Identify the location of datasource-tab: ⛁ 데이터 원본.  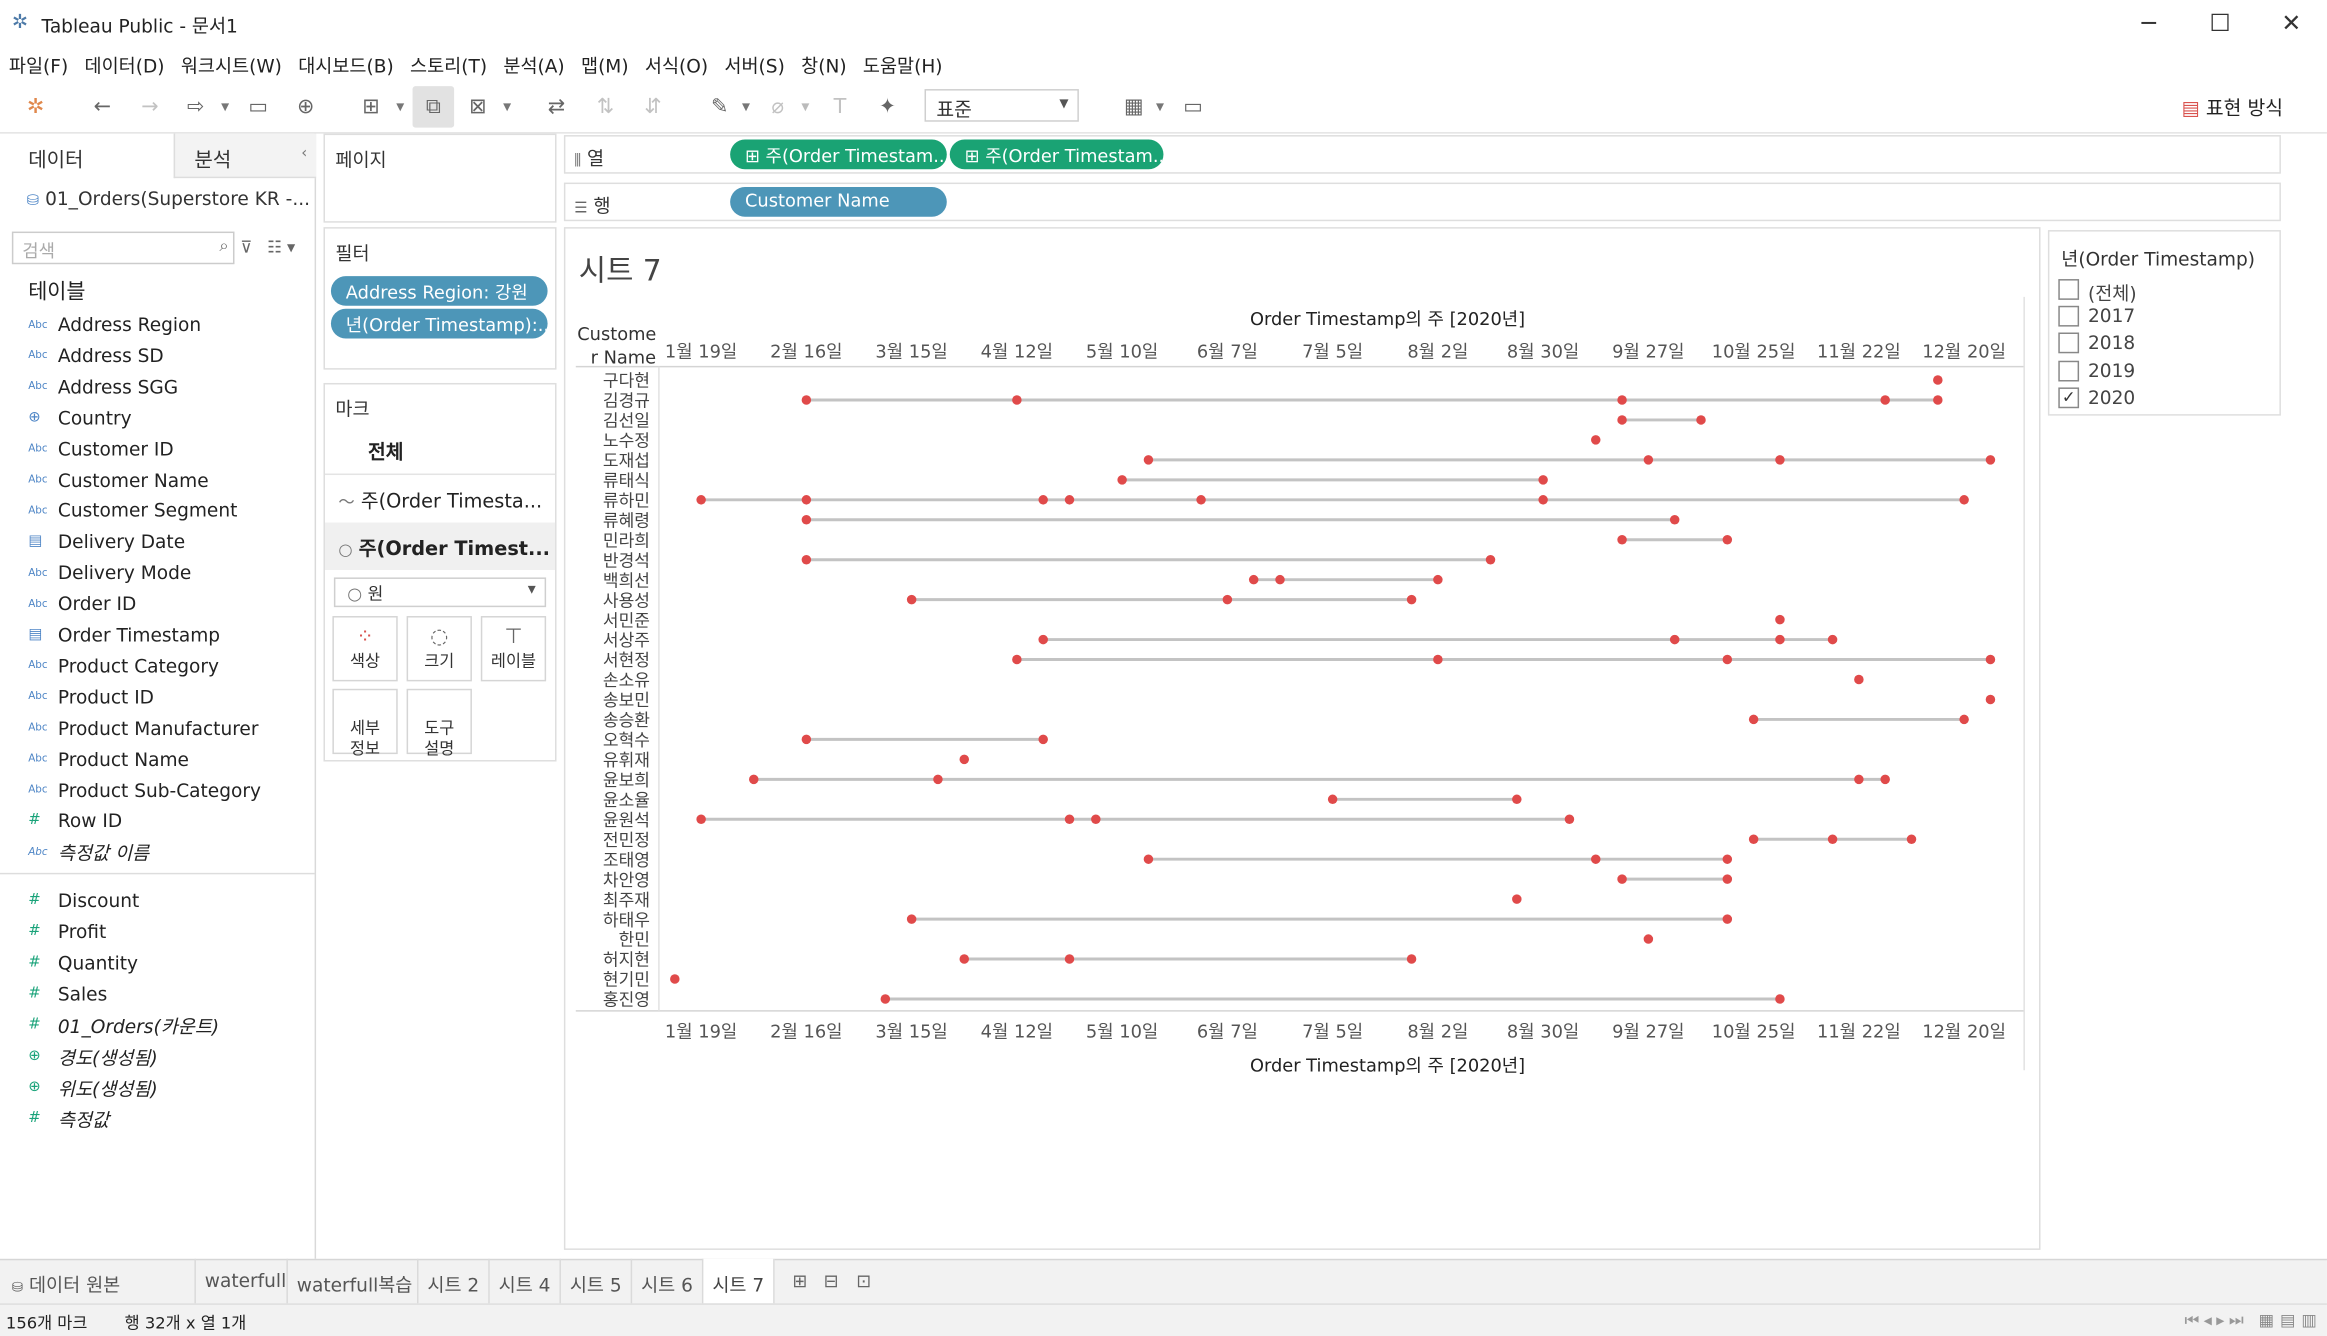
(98, 1281).